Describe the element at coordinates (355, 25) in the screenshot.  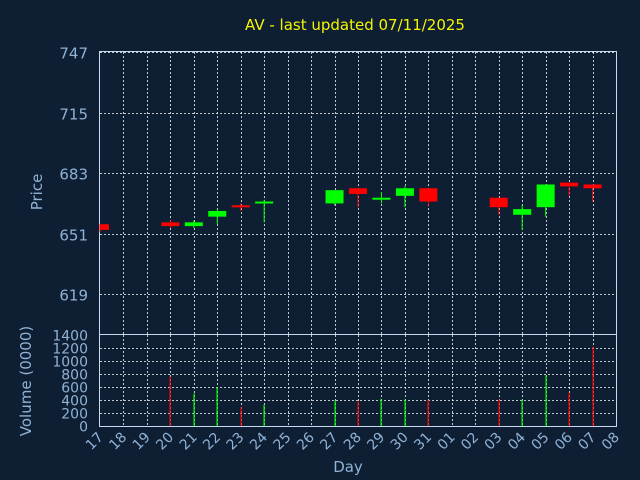
I see `chart-title: AV - last updated 07/11/2025` at that location.